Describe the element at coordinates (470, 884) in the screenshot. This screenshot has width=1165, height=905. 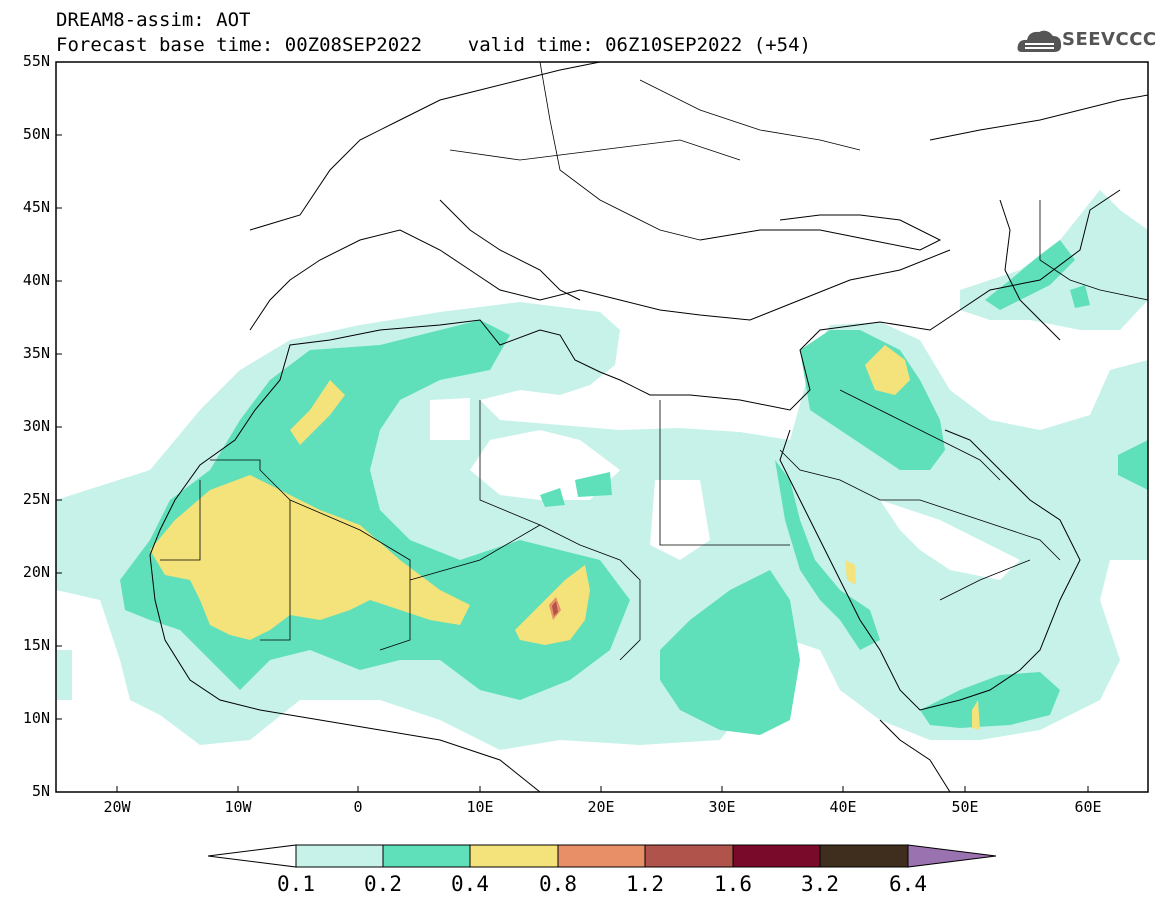
I see `colorbar-label: 0.4` at that location.